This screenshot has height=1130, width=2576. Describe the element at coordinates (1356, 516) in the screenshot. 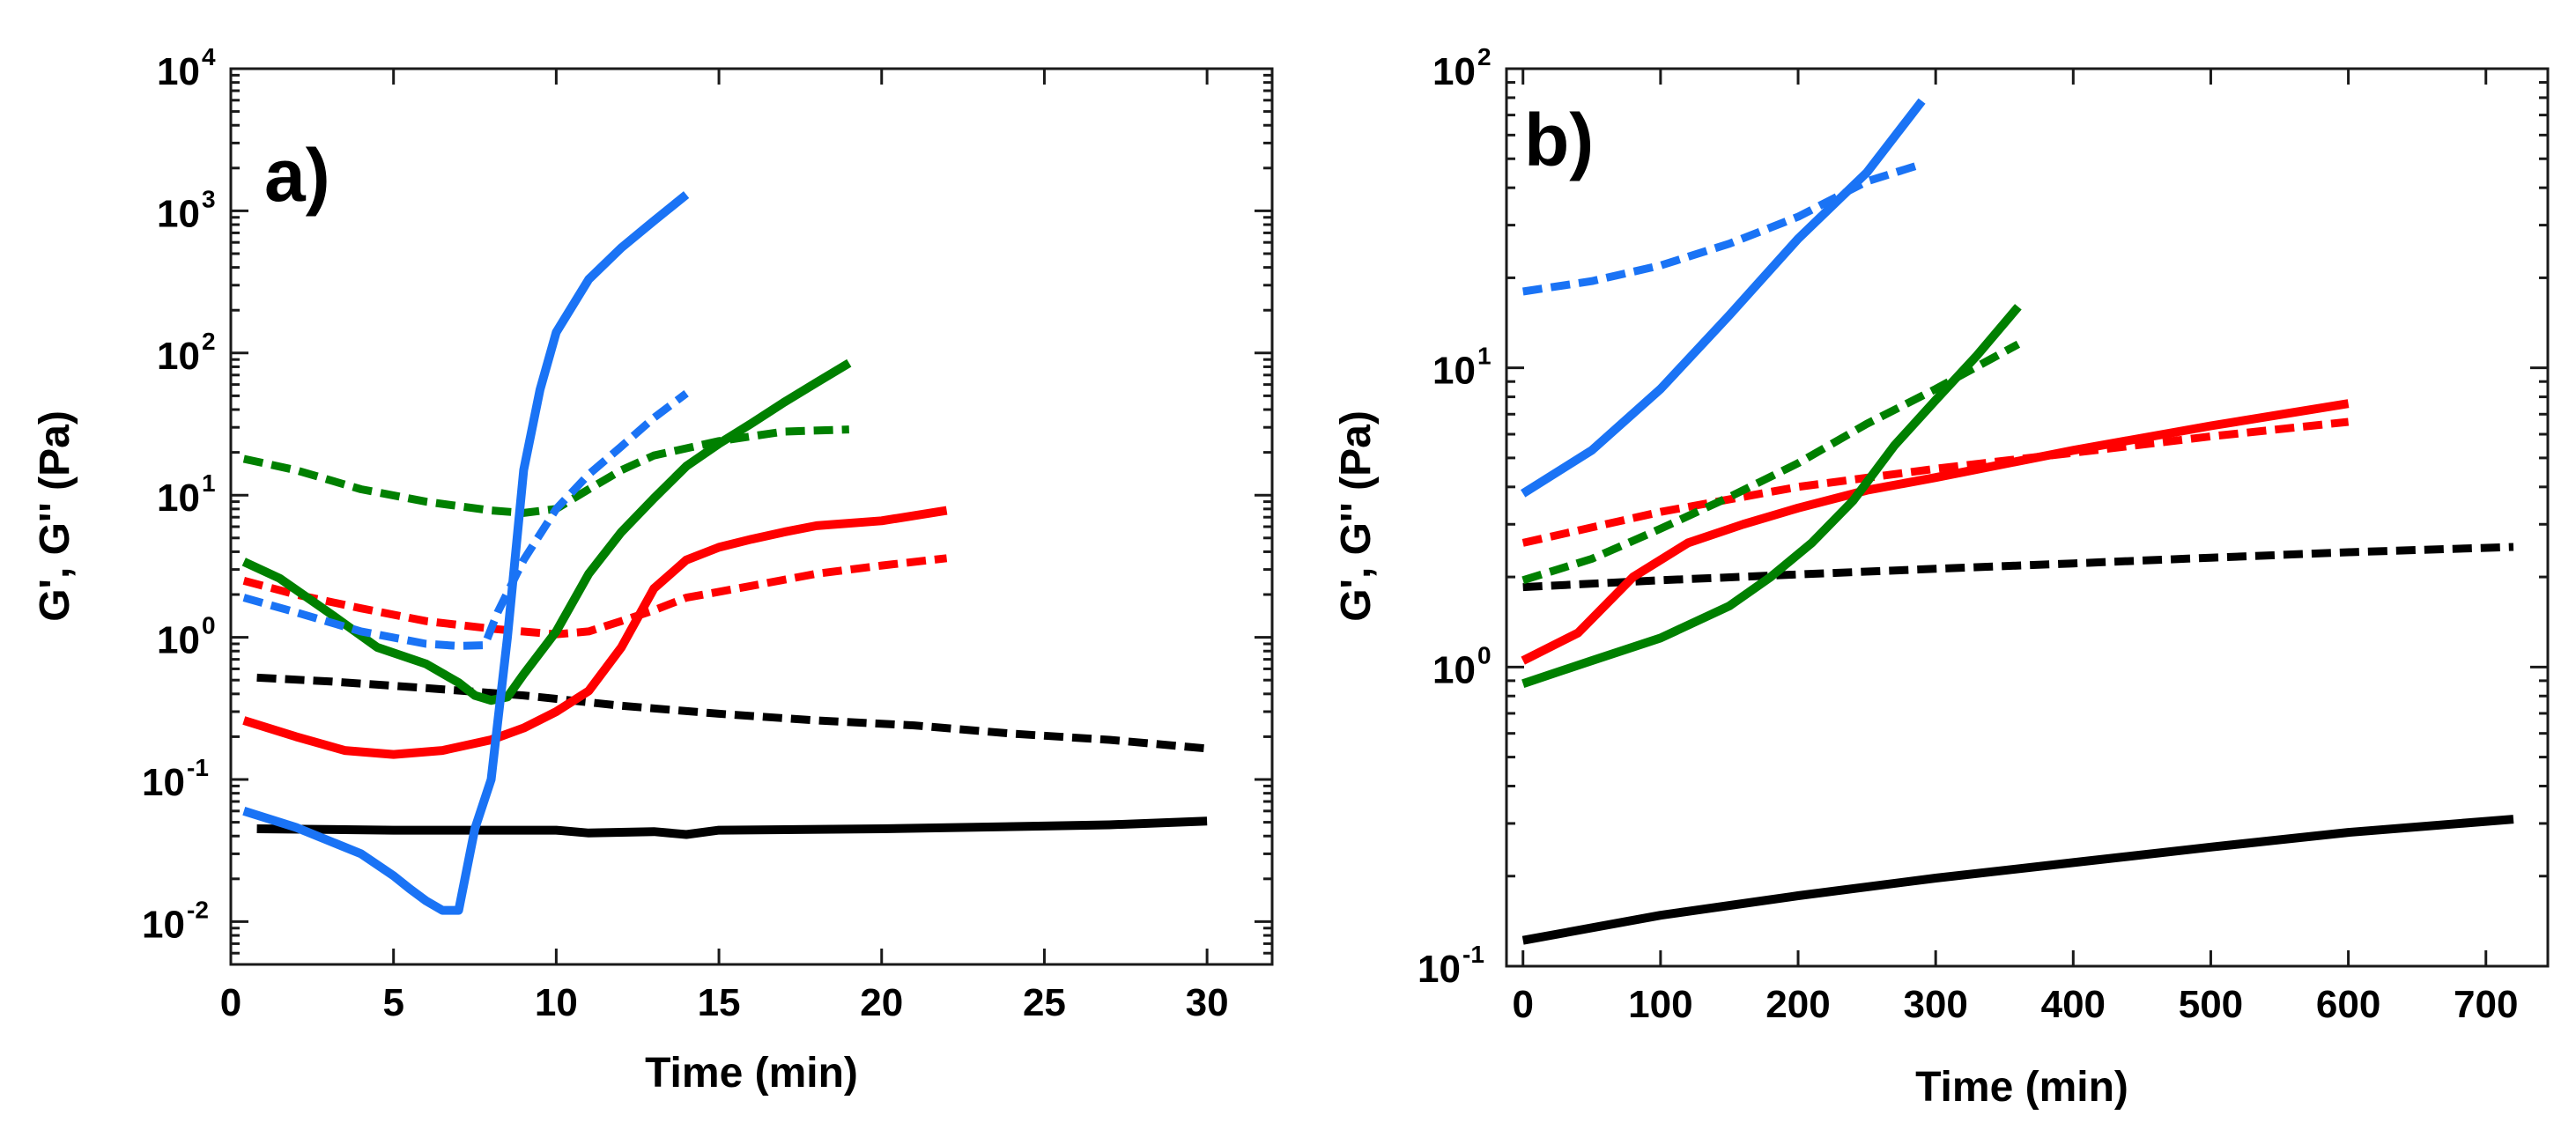

I see `panel-b-y-axis-title: G', G'' (Pa)` at that location.